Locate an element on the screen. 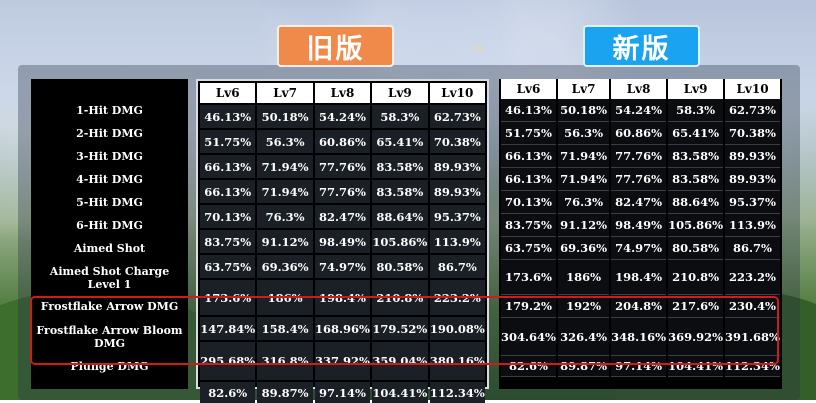  table-cell: 391.68% is located at coordinates (752, 337).